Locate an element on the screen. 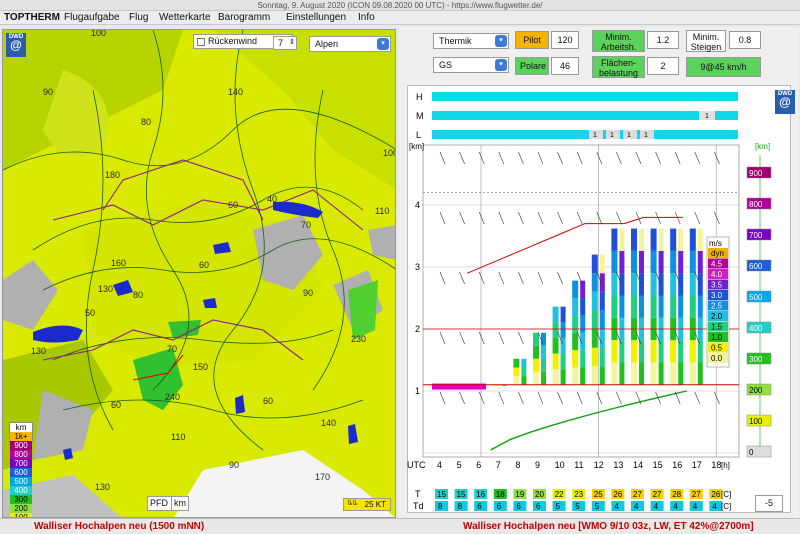  svg-text: 110 is located at coordinates (178, 437).